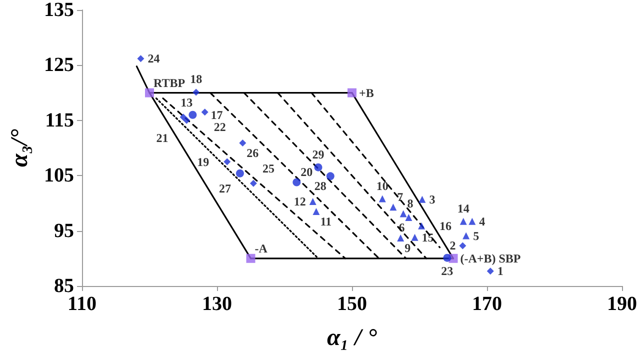  I want to click on annotation: 27, so click(224, 188).